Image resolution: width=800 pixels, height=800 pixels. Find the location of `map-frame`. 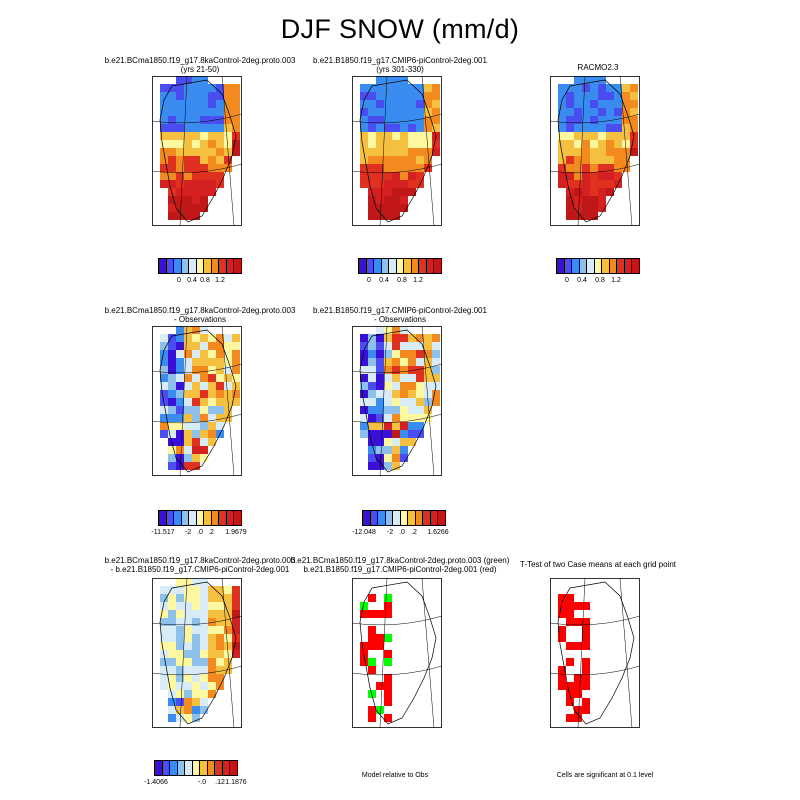

map-frame is located at coordinates (197, 401).